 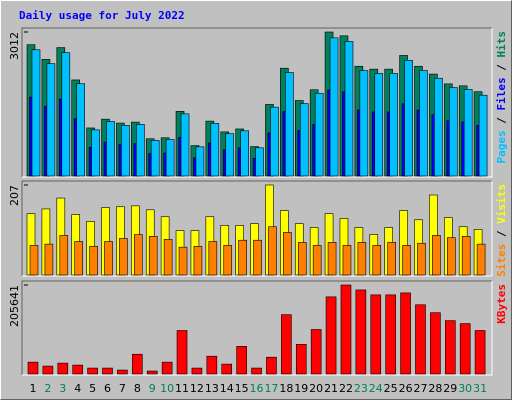 I want to click on legend: Pages / Files / Hits, so click(x=501, y=97).